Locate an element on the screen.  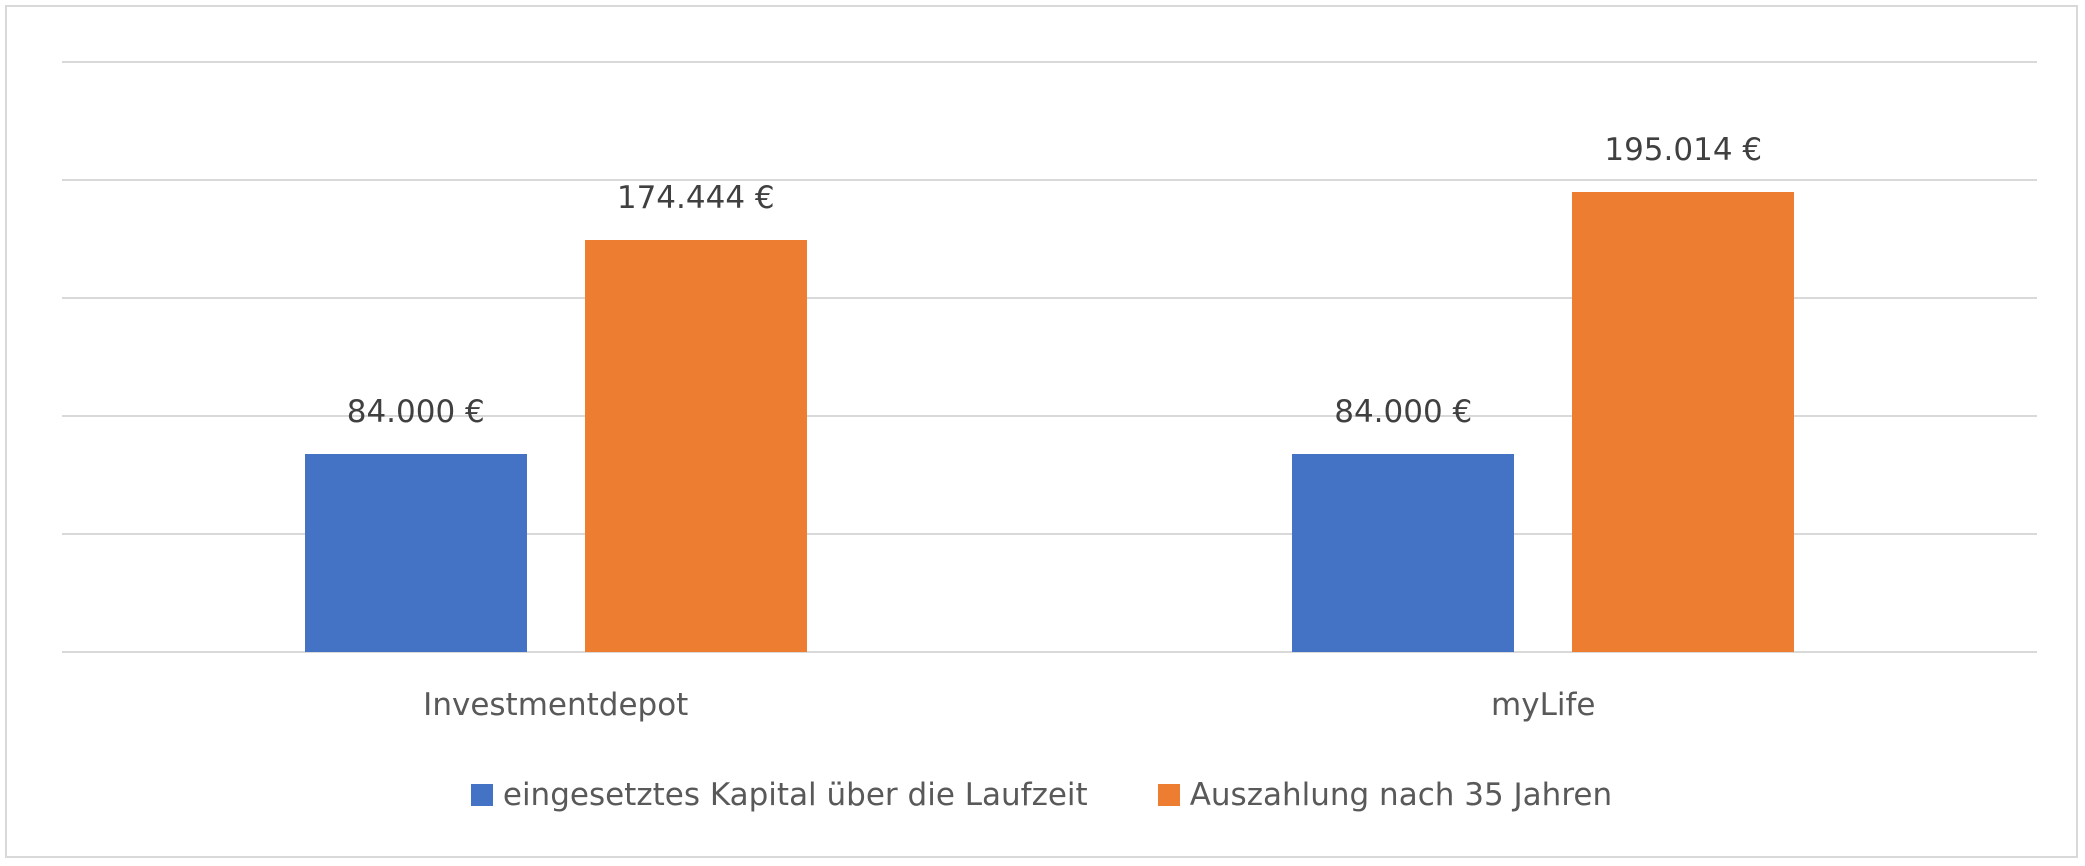
legend-label-auszahlung: Auszahlung nach 35 Jahren is located at coordinates (1401, 795).